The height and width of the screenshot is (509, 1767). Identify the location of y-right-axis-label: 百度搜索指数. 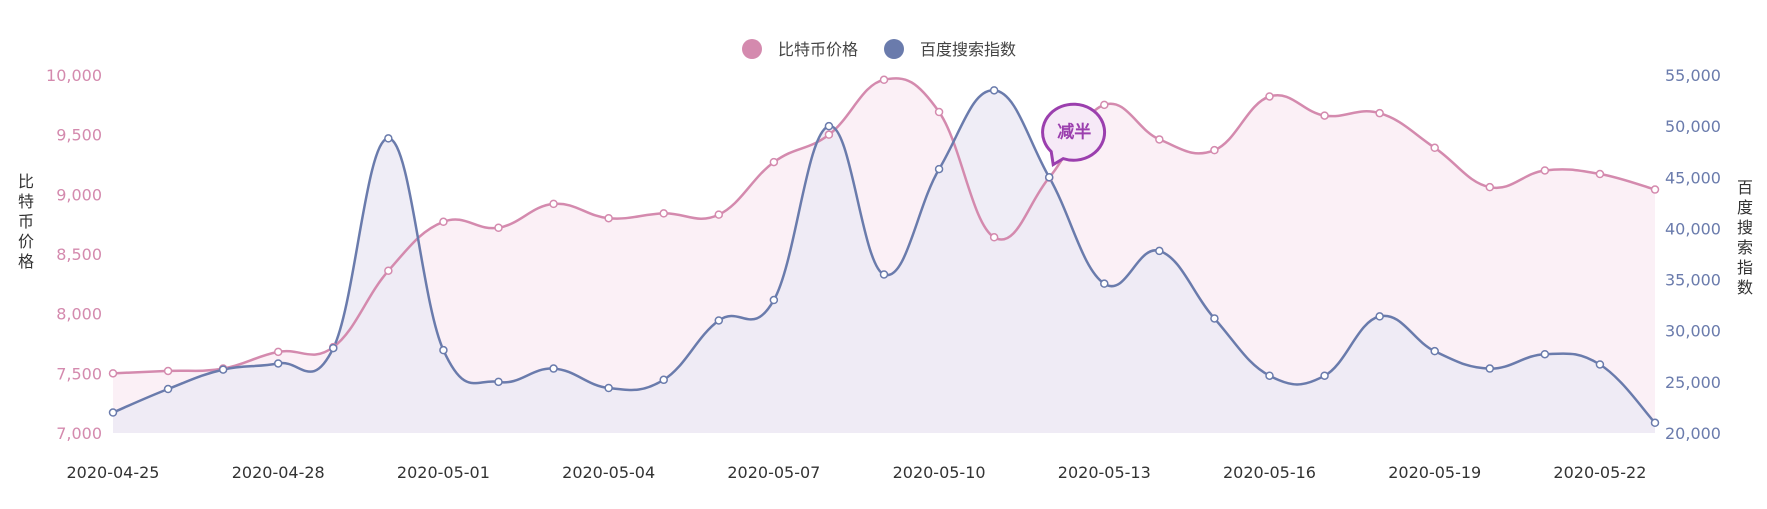
(1745, 237).